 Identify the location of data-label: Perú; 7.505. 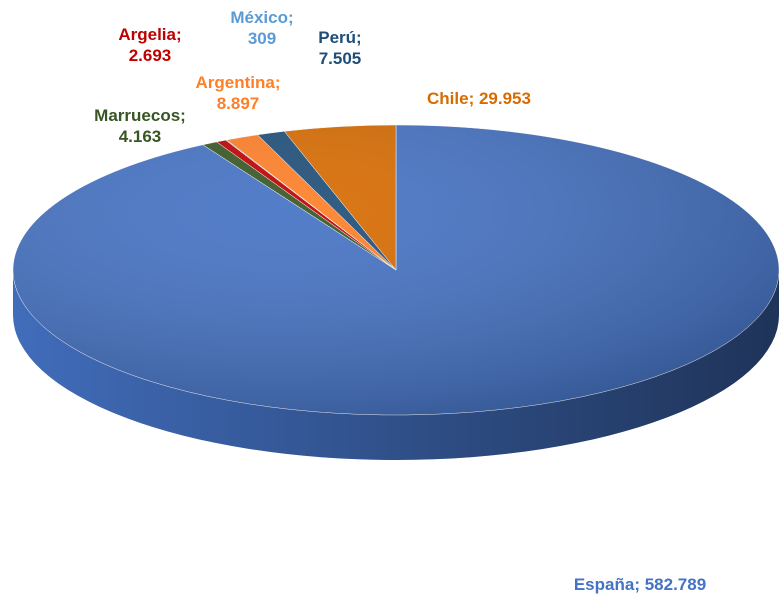
(339, 48).